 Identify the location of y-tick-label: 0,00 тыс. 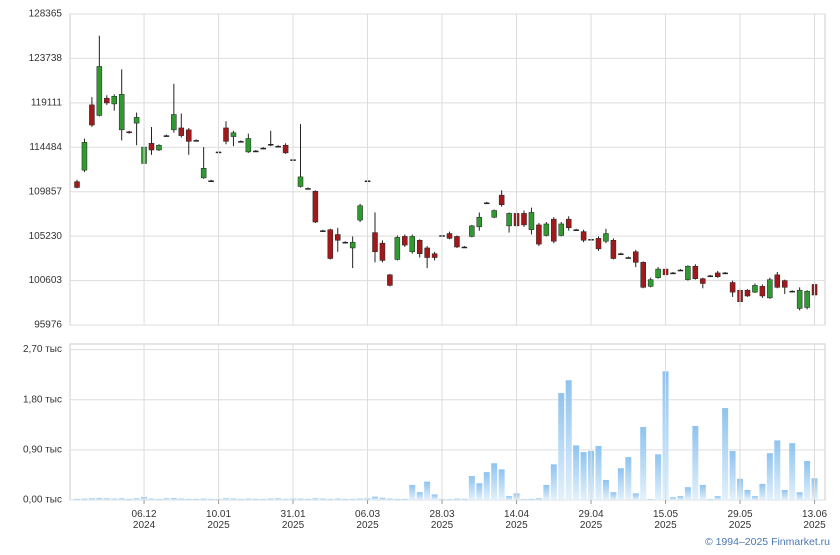
(42, 500).